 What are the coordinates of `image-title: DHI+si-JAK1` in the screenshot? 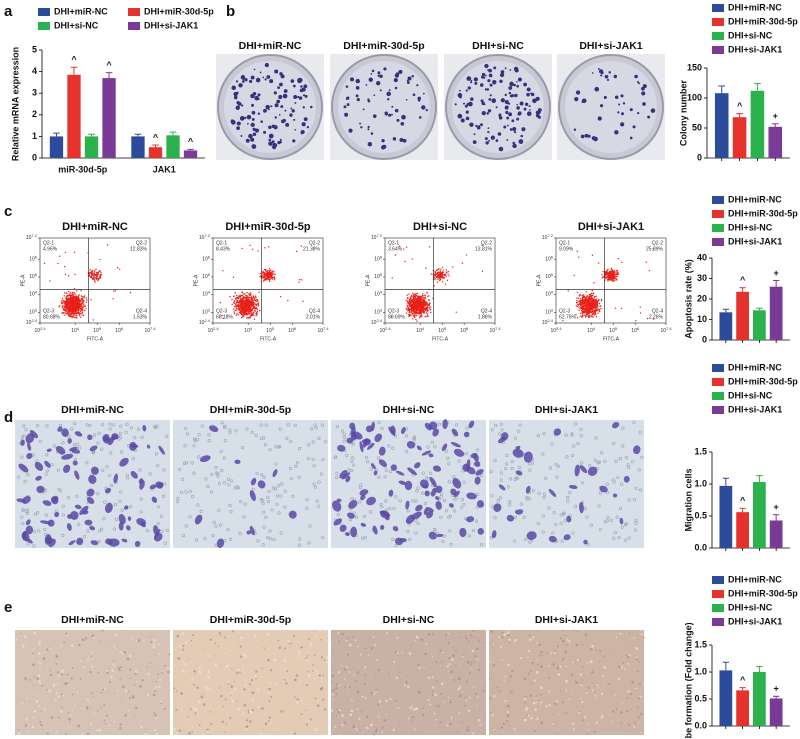 It's located at (610, 46).